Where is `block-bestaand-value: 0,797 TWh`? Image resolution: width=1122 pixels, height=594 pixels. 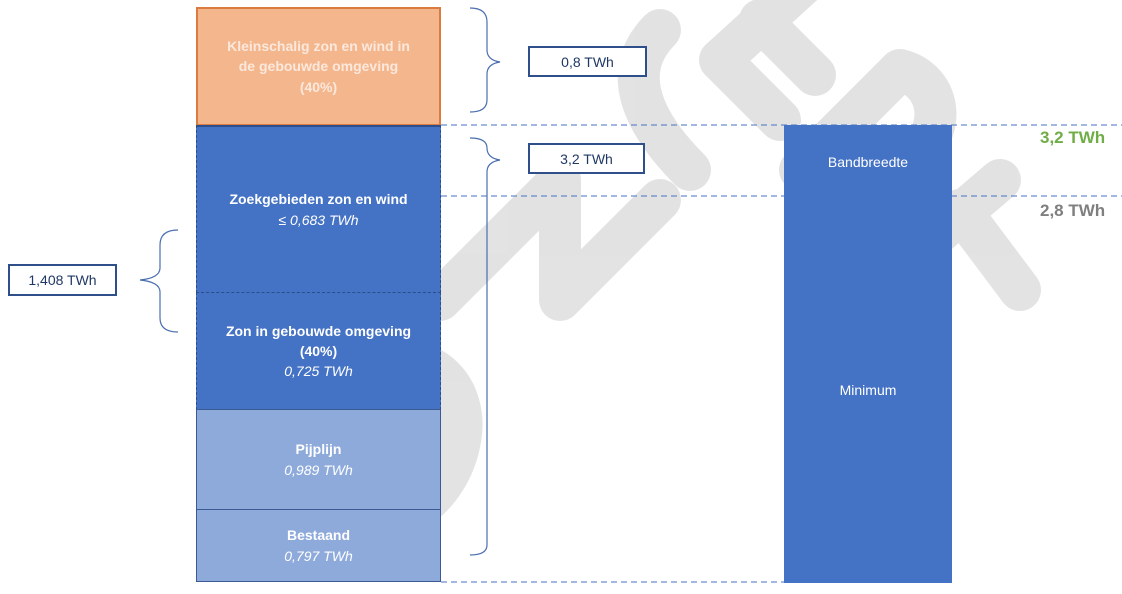
block-bestaand-value: 0,797 TWh is located at coordinates (318, 555).